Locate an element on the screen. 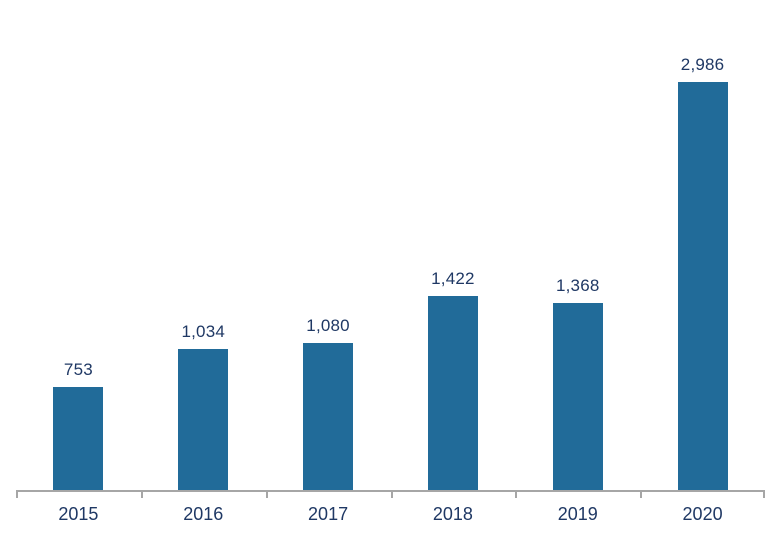 The width and height of the screenshot is (781, 543). x-tick-label-2019: 2019 is located at coordinates (577, 514).